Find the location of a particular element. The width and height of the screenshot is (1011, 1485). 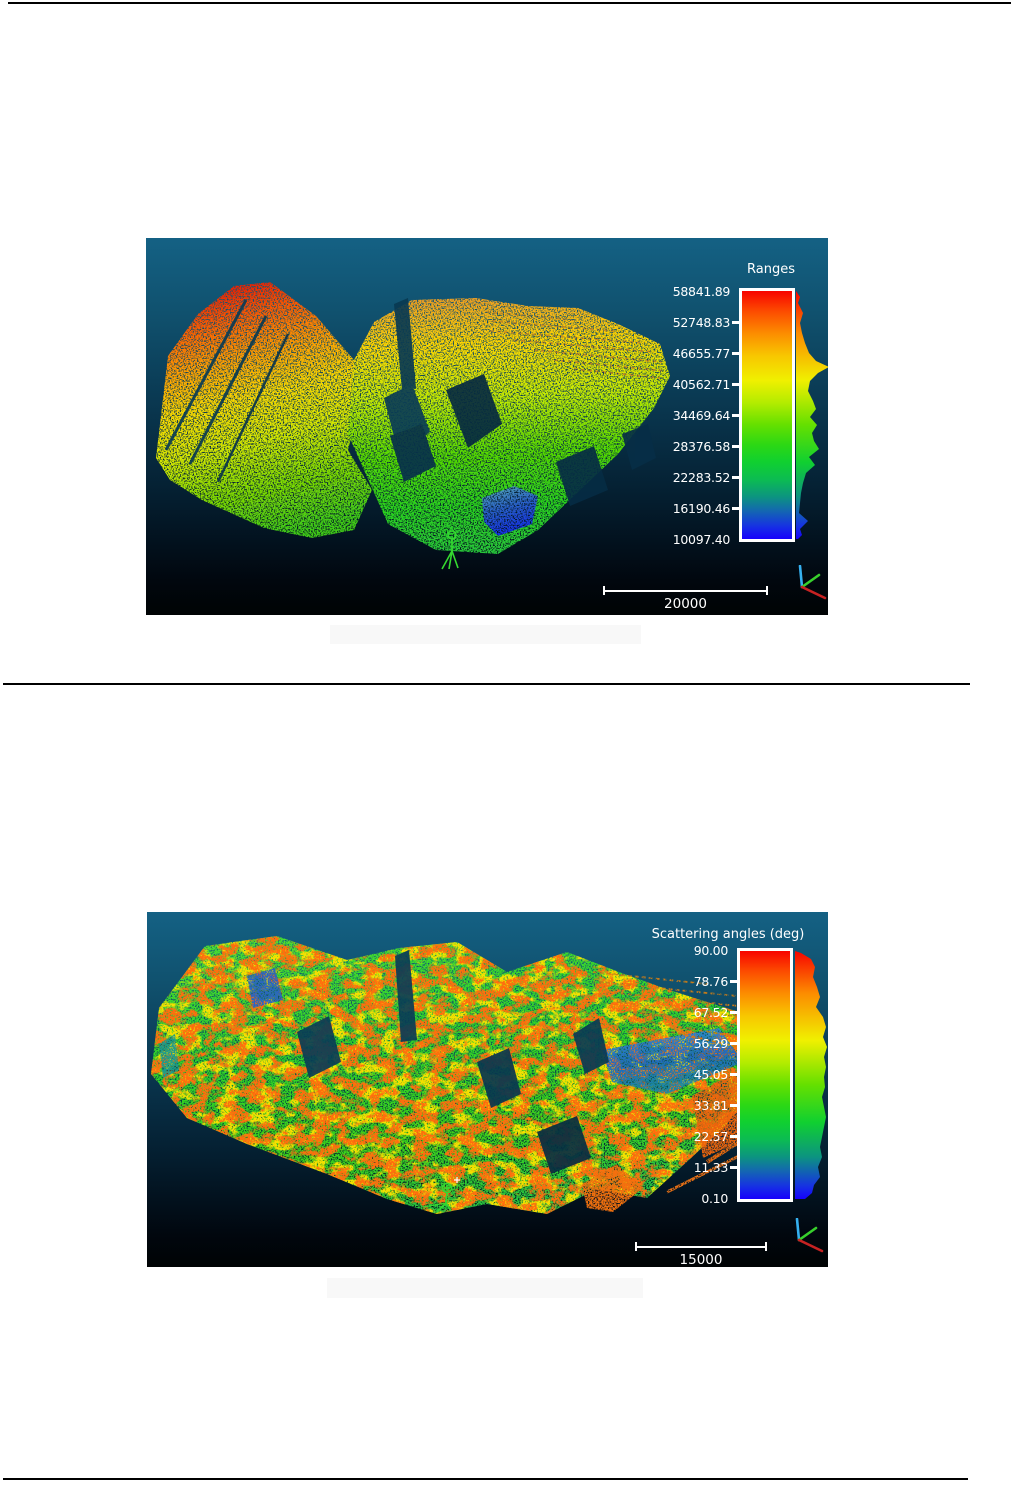

tick-row: 22.57 is located at coordinates (693, 1136).